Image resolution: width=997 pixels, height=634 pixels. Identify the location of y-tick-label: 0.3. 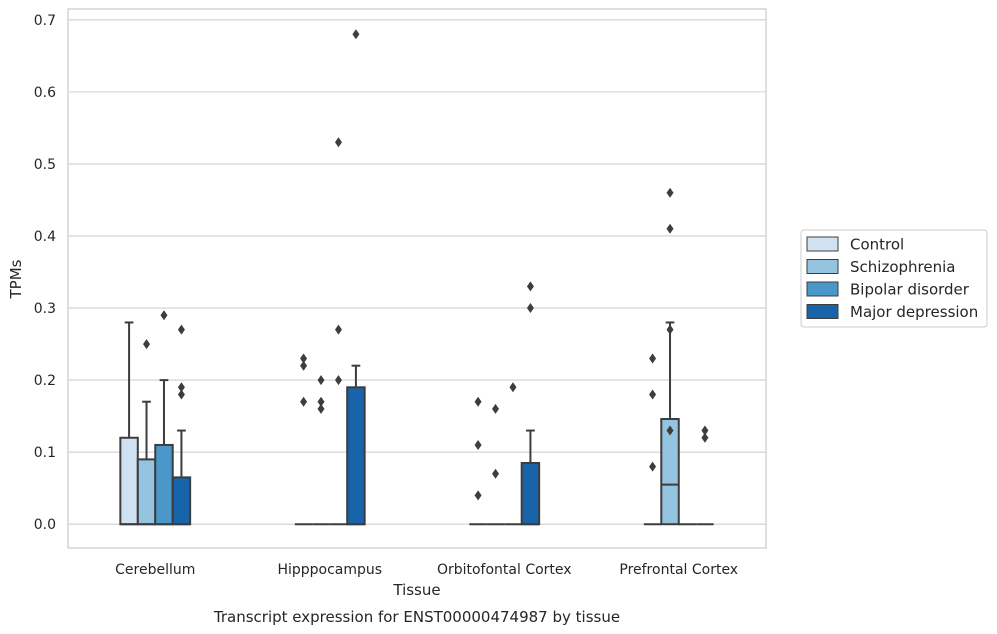
(45, 309).